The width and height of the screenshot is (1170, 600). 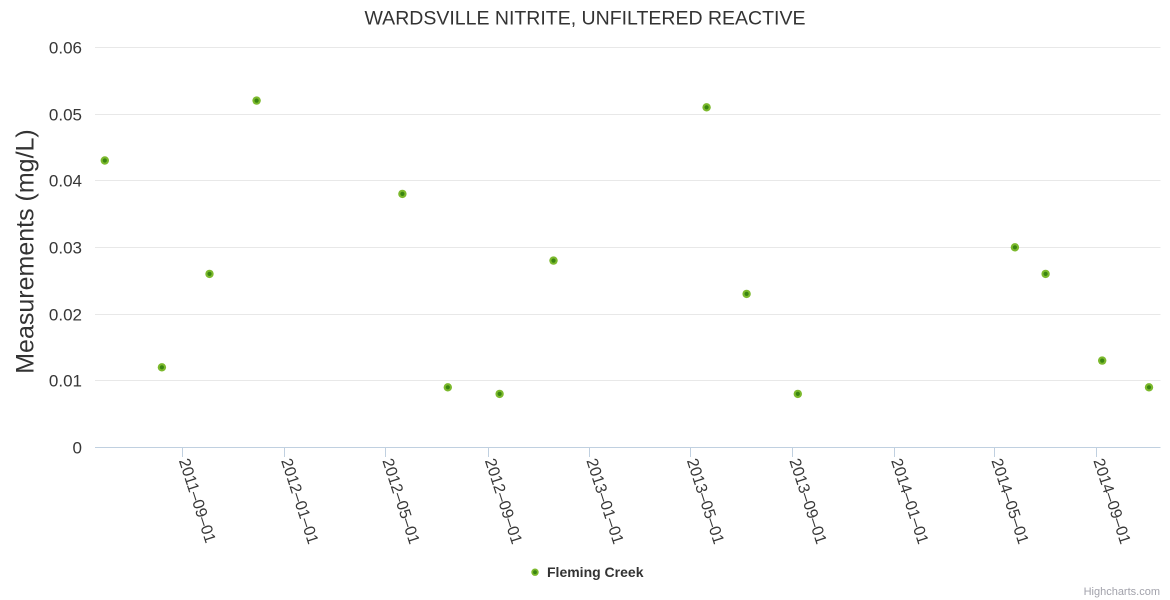 What do you see at coordinates (26, 251) in the screenshot?
I see `svg-text: Measurements (mg/L)` at bounding box center [26, 251].